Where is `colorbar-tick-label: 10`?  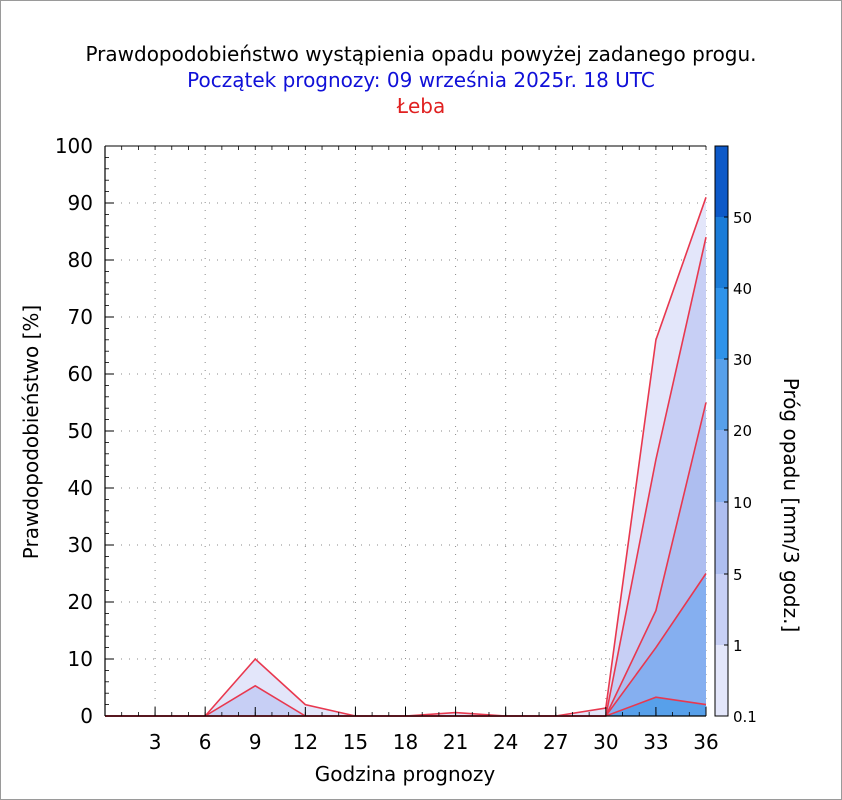
colorbar-tick-label: 10 is located at coordinates (742, 503).